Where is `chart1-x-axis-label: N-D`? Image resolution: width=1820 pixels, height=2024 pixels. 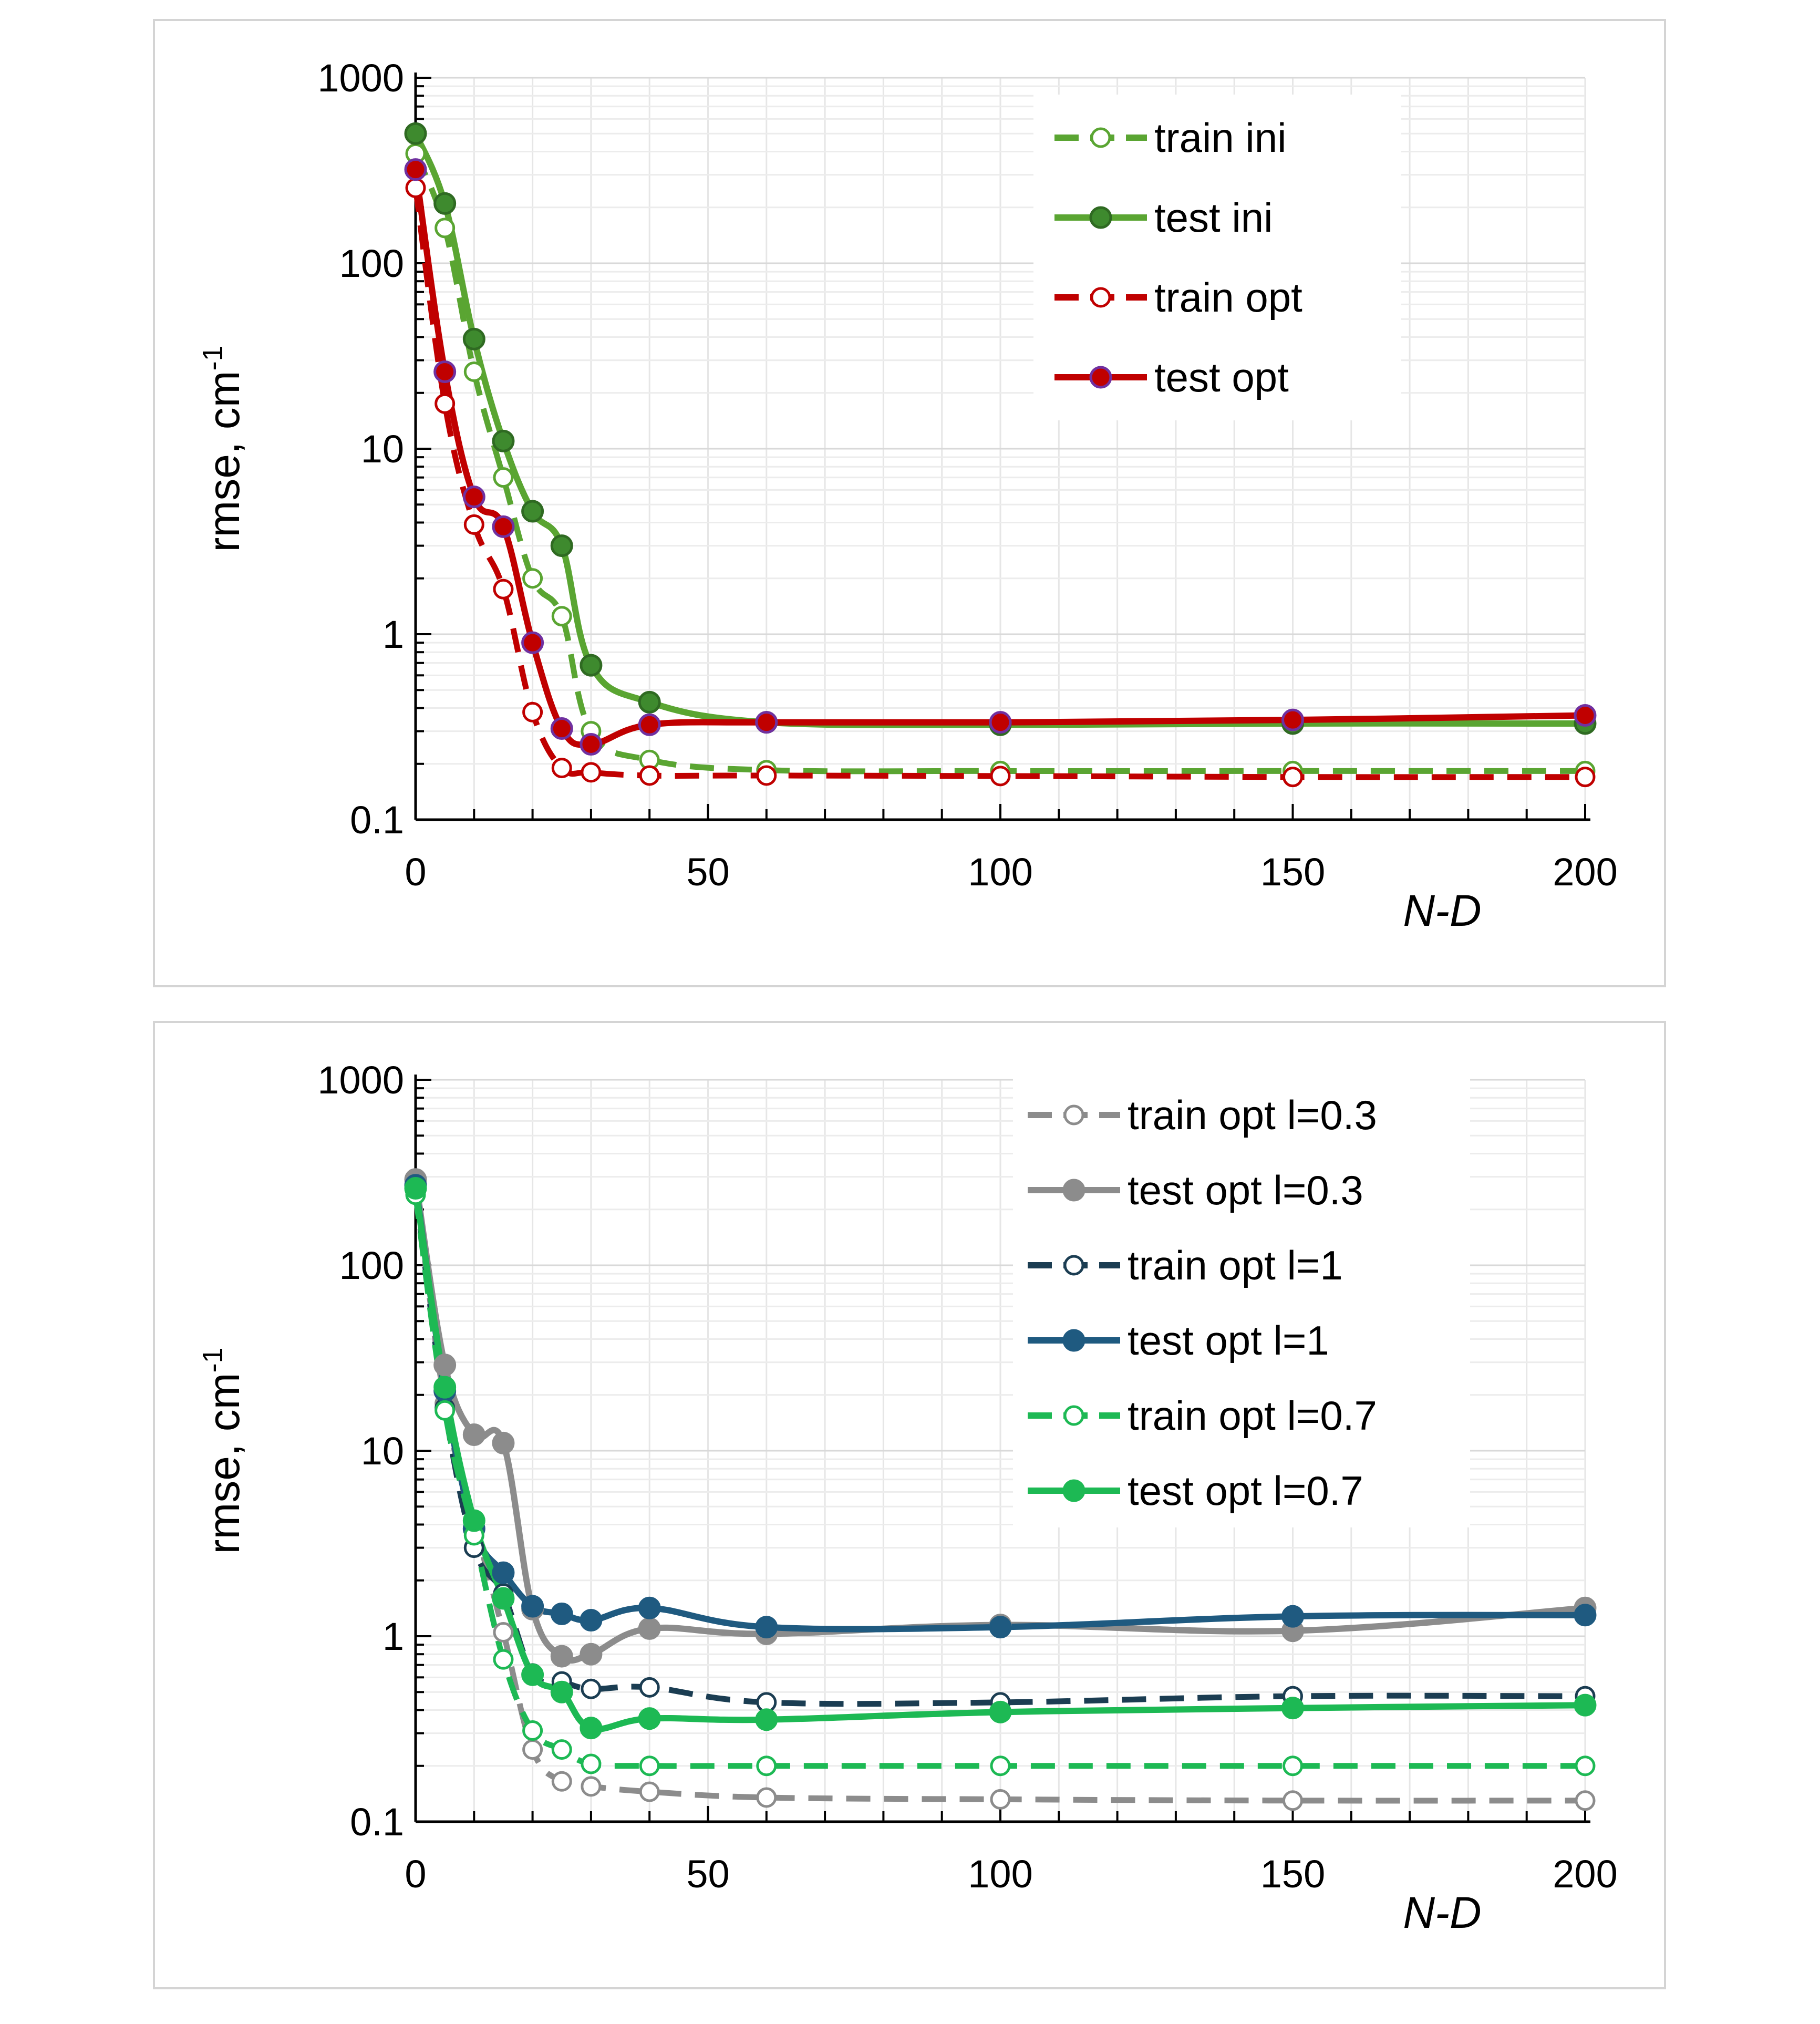
chart1-x-axis-label: N-D is located at coordinates (1442, 910).